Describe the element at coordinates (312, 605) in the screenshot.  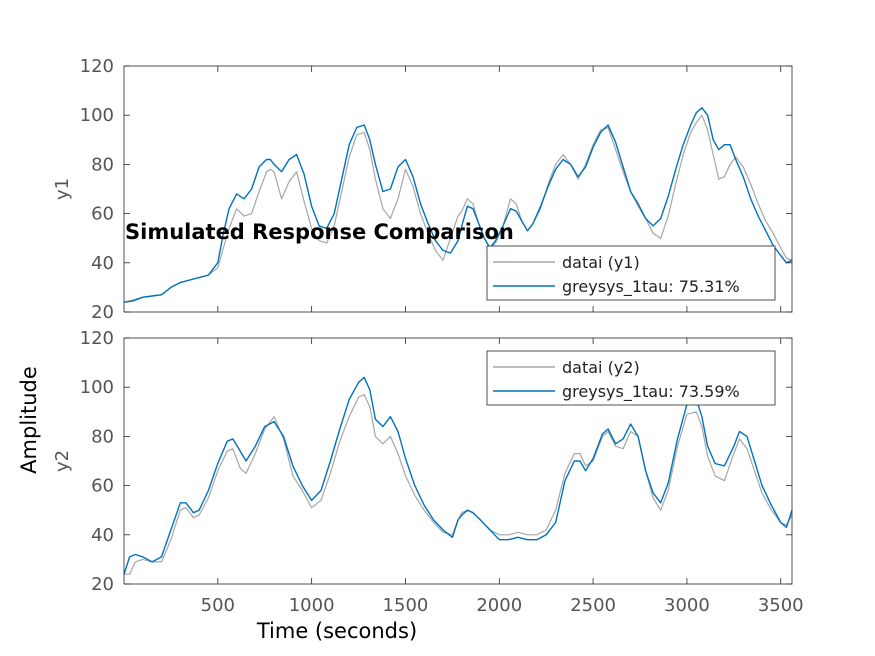
I see `x-tick-label: 1000` at that location.